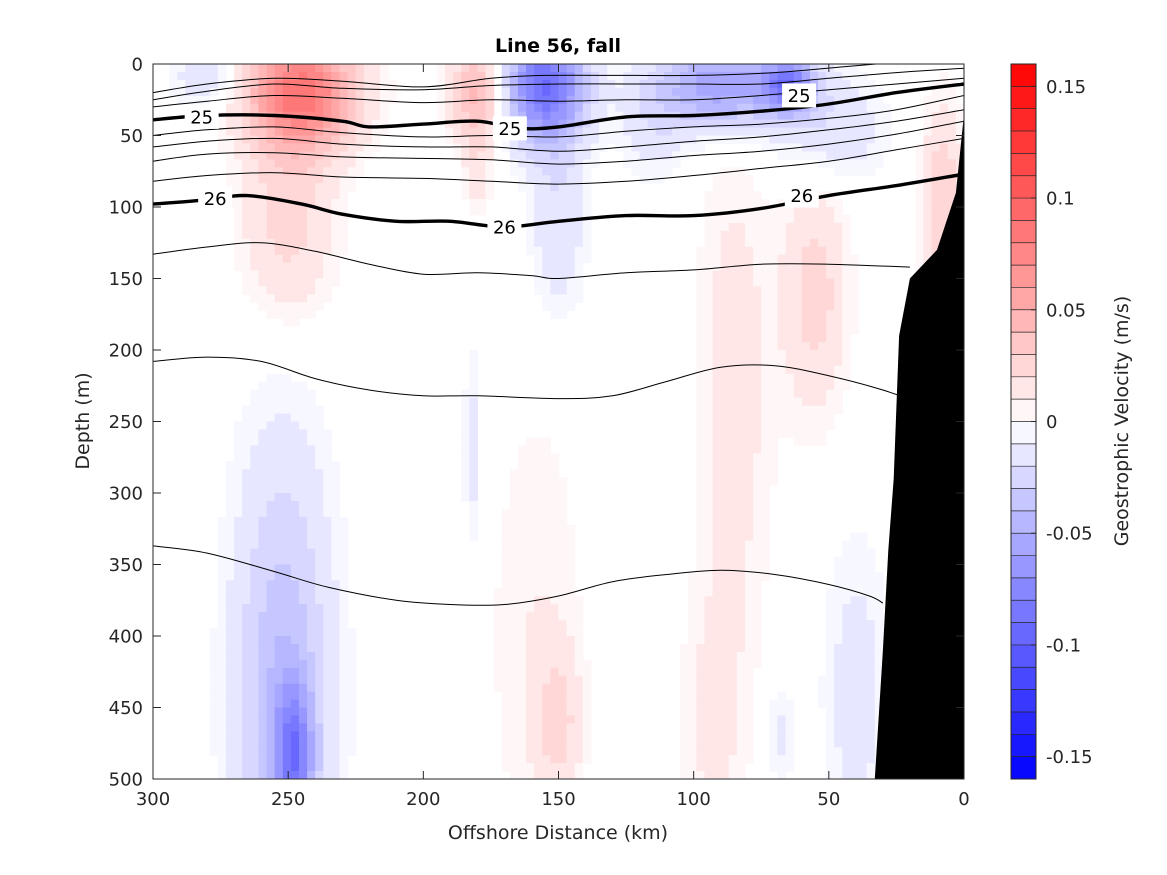 This screenshot has height=875, width=1167. What do you see at coordinates (126, 422) in the screenshot?
I see `y-tick-label: 250` at bounding box center [126, 422].